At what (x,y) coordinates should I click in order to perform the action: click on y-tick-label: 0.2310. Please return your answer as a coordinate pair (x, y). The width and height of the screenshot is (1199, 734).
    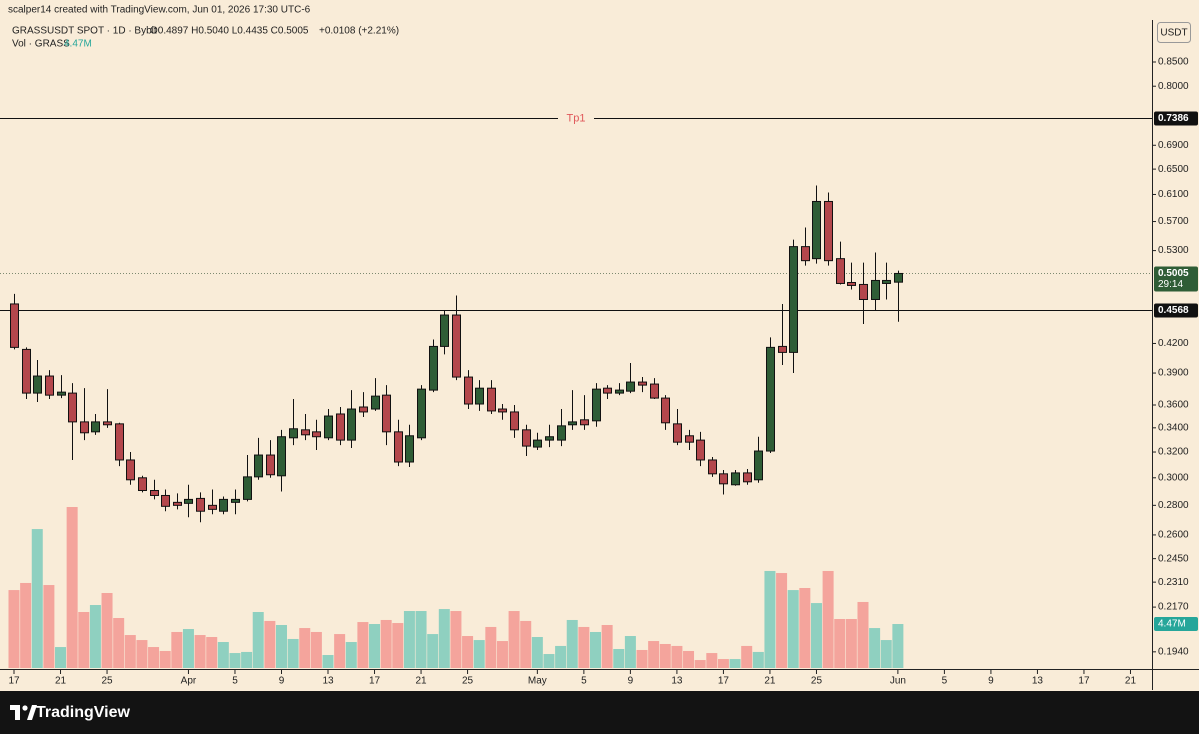
    Looking at the image, I should click on (1173, 582).